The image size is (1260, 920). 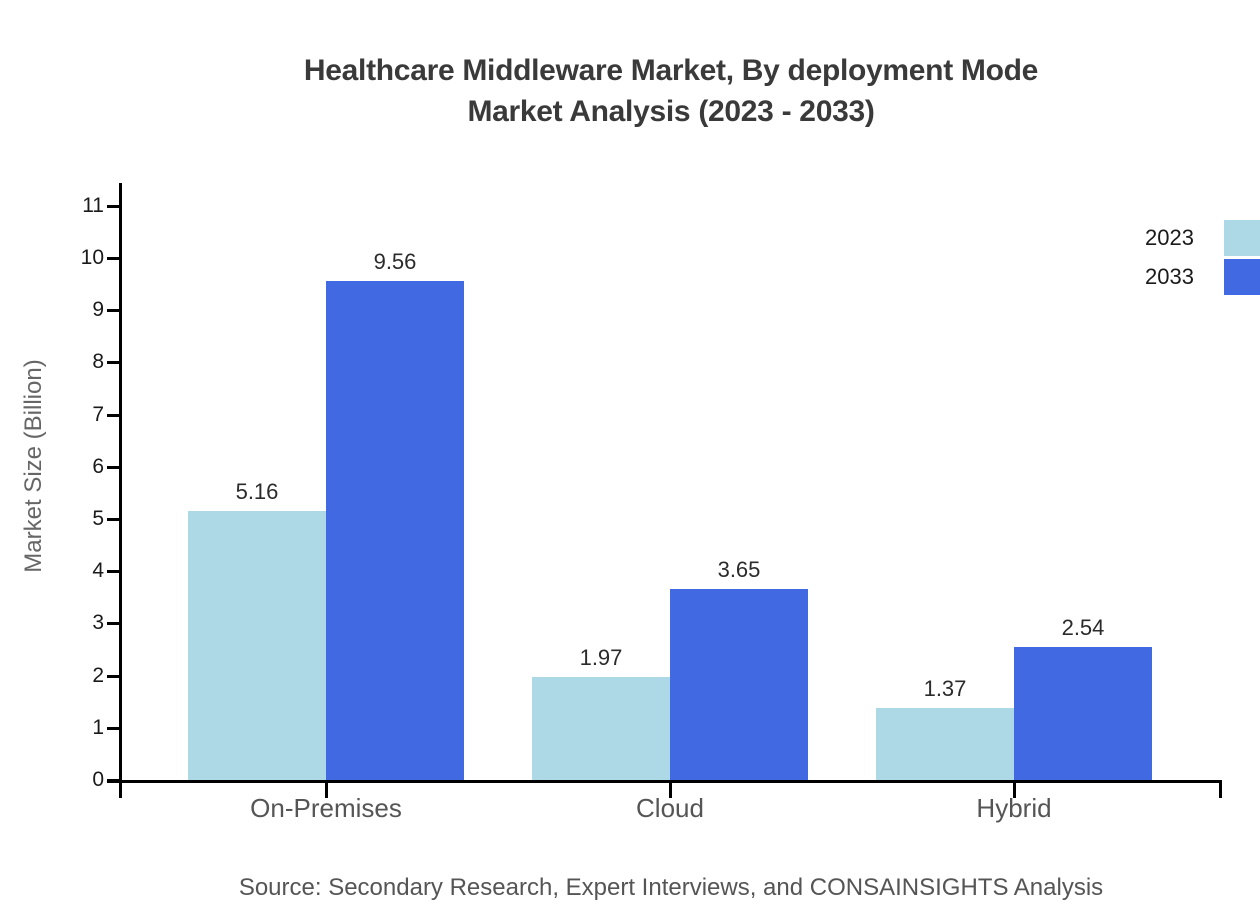 What do you see at coordinates (98, 310) in the screenshot?
I see `y-tick-label: 9` at bounding box center [98, 310].